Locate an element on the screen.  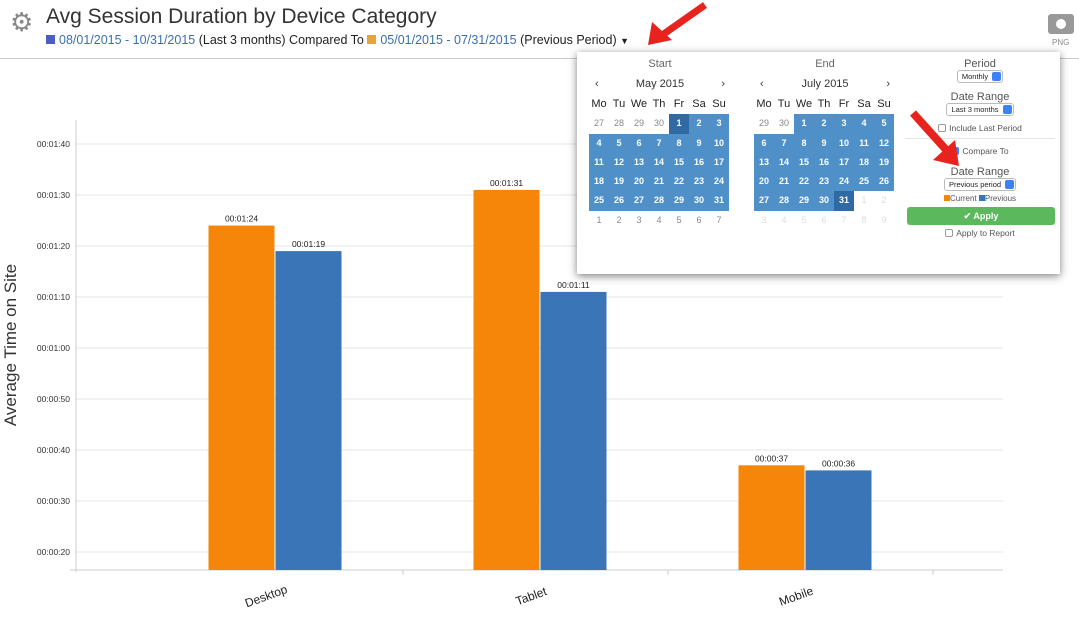
dropdown-caret-icon: ▼ is located at coordinates (625, 41).